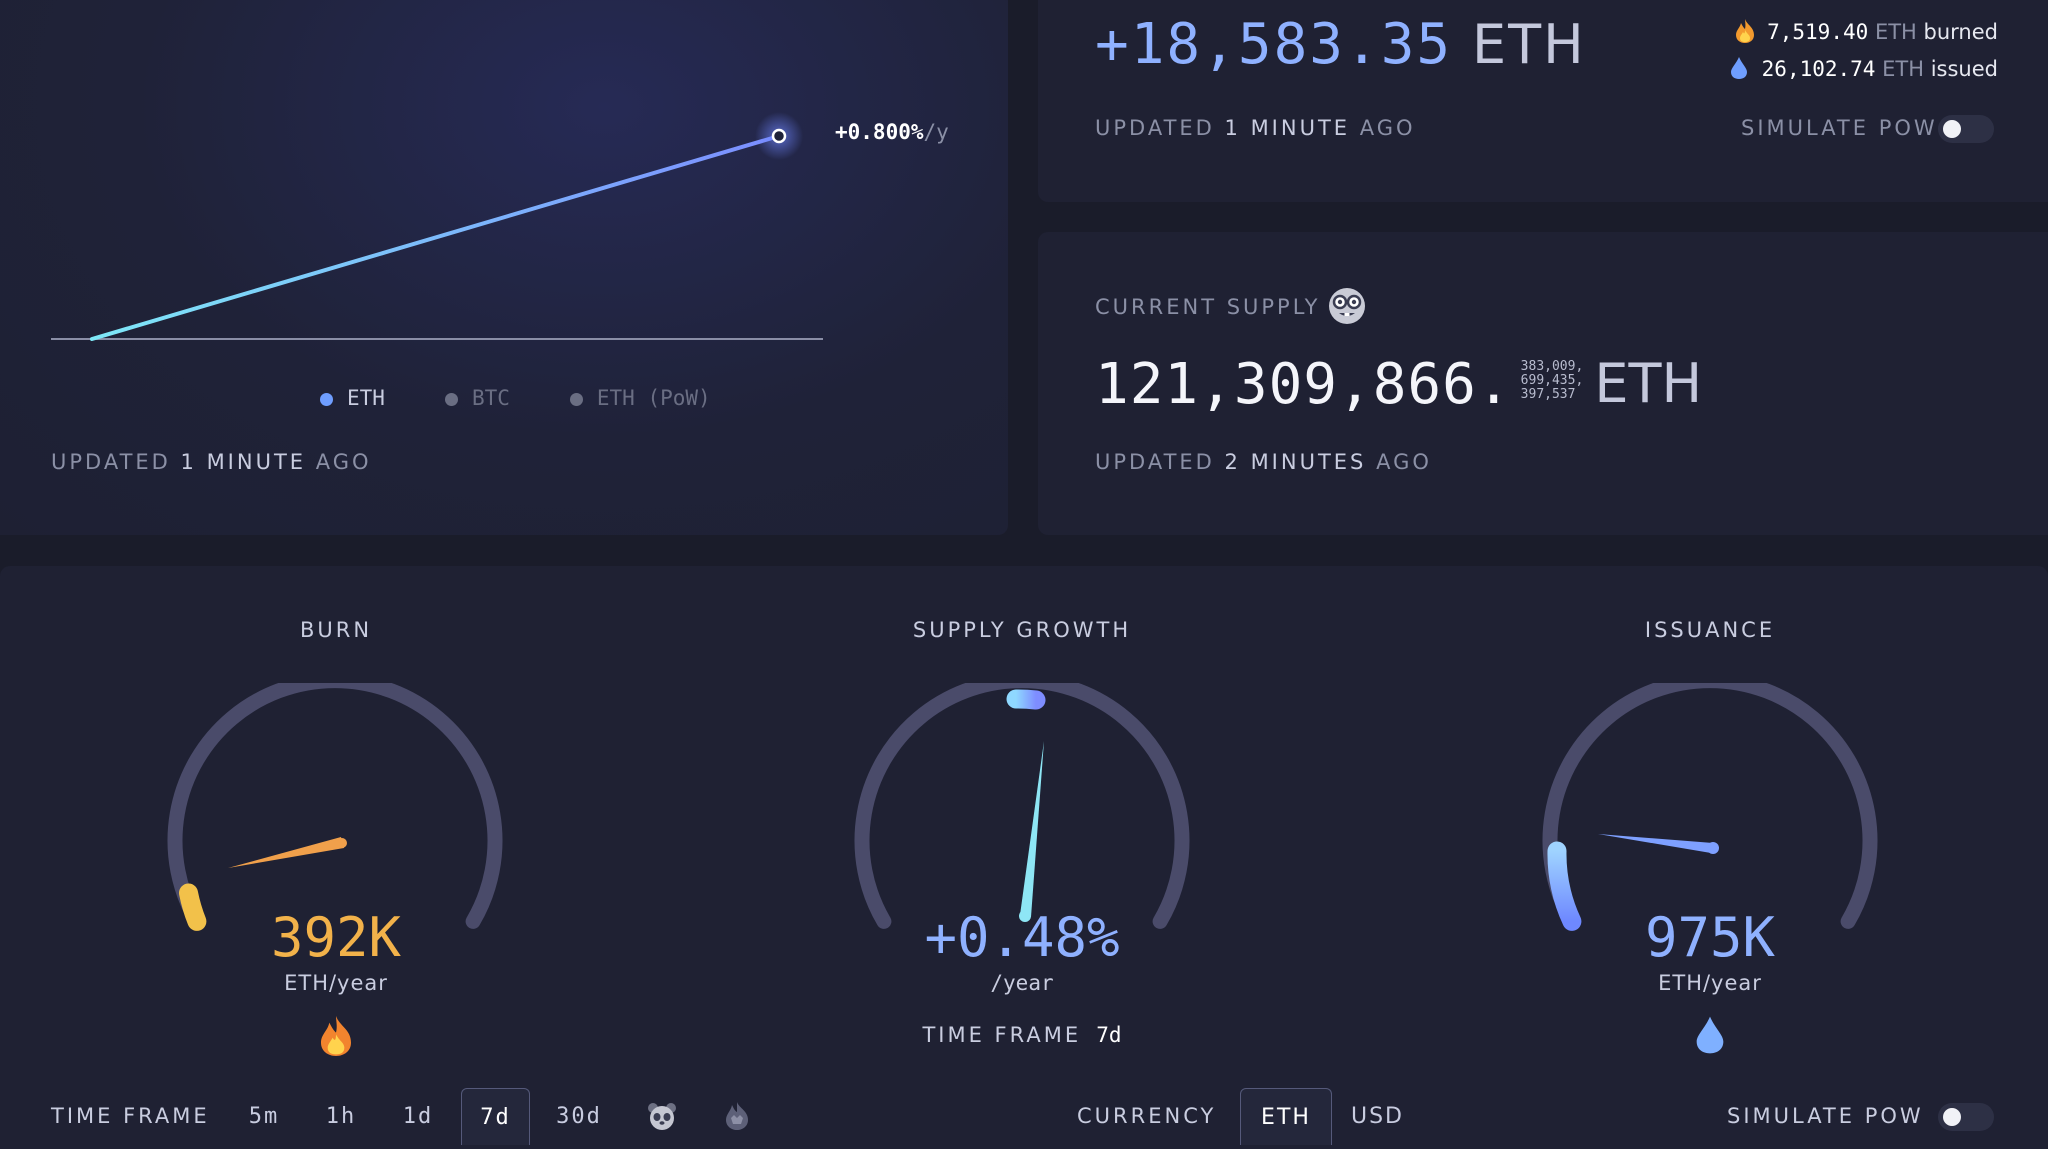 This screenshot has width=2048, height=1149. What do you see at coordinates (1032, 829) in the screenshot?
I see `supply-growth-gauge-needle` at bounding box center [1032, 829].